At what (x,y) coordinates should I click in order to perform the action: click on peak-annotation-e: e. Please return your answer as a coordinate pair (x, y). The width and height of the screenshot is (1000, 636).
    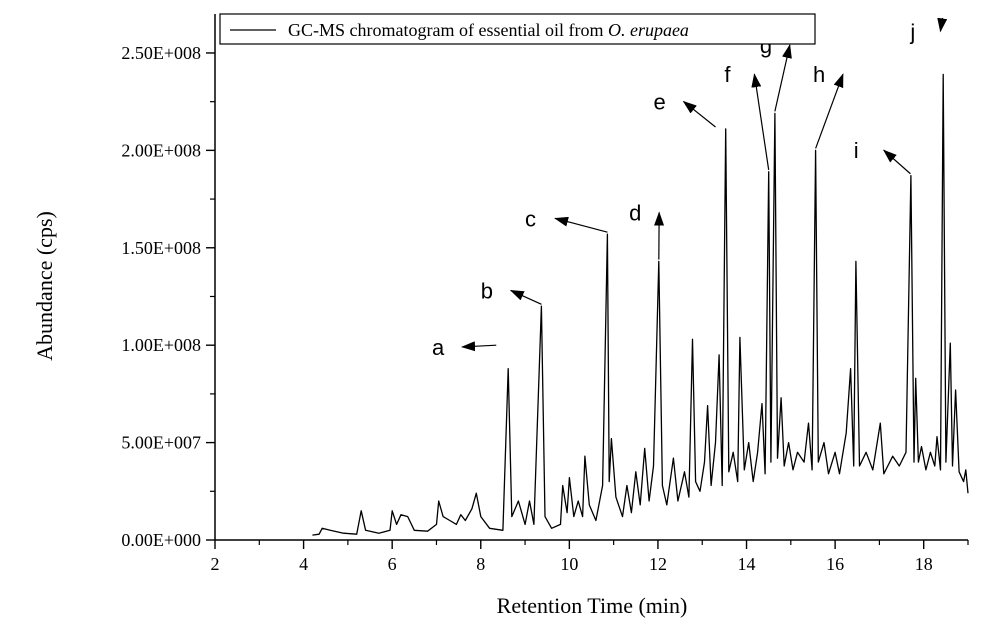
    Looking at the image, I should click on (685, 108).